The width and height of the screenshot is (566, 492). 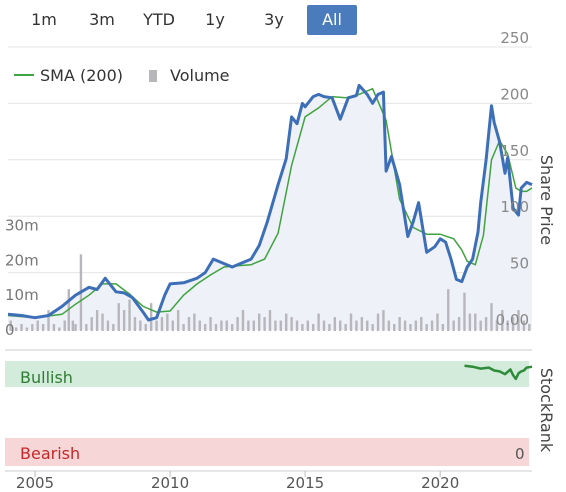 I want to click on legend-sma-label: SMA (200), so click(x=81, y=75).